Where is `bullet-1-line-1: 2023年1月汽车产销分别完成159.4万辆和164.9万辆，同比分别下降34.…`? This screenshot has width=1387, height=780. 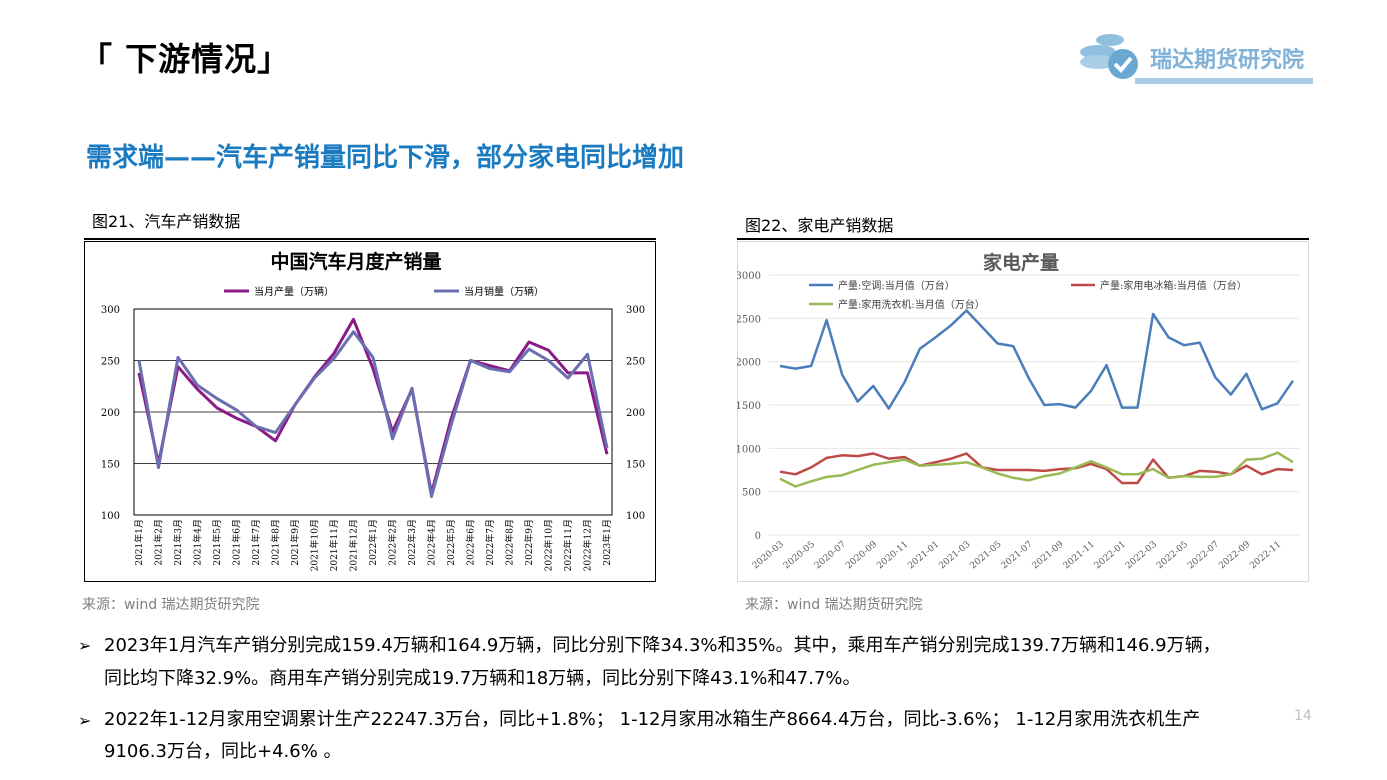
bullet-1-line-1: 2023年1月汽车产销分别完成159.4万辆和164.9万辆，同比分别下降34.… is located at coordinates (662, 645).